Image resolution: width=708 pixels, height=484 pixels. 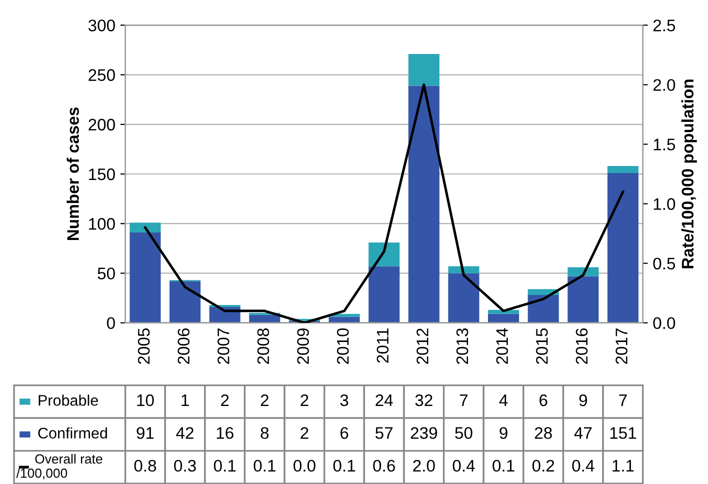 What do you see at coordinates (623, 466) in the screenshot?
I see `data-label: 1.1` at bounding box center [623, 466].